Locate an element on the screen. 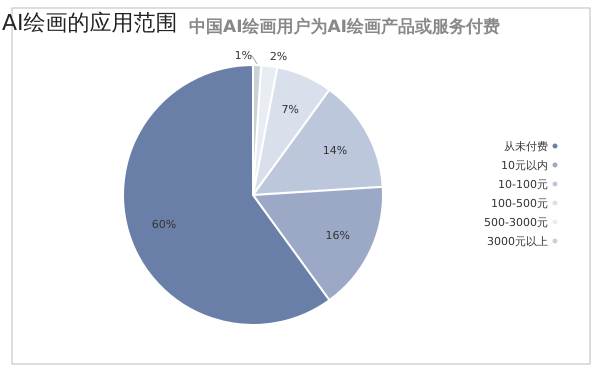  data-label: 2% is located at coordinates (279, 57).